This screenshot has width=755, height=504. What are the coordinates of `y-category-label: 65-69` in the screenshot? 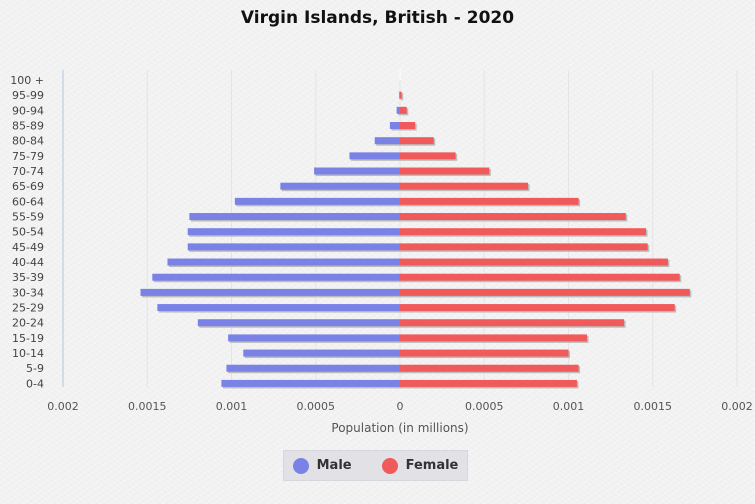 It's located at (28, 186).